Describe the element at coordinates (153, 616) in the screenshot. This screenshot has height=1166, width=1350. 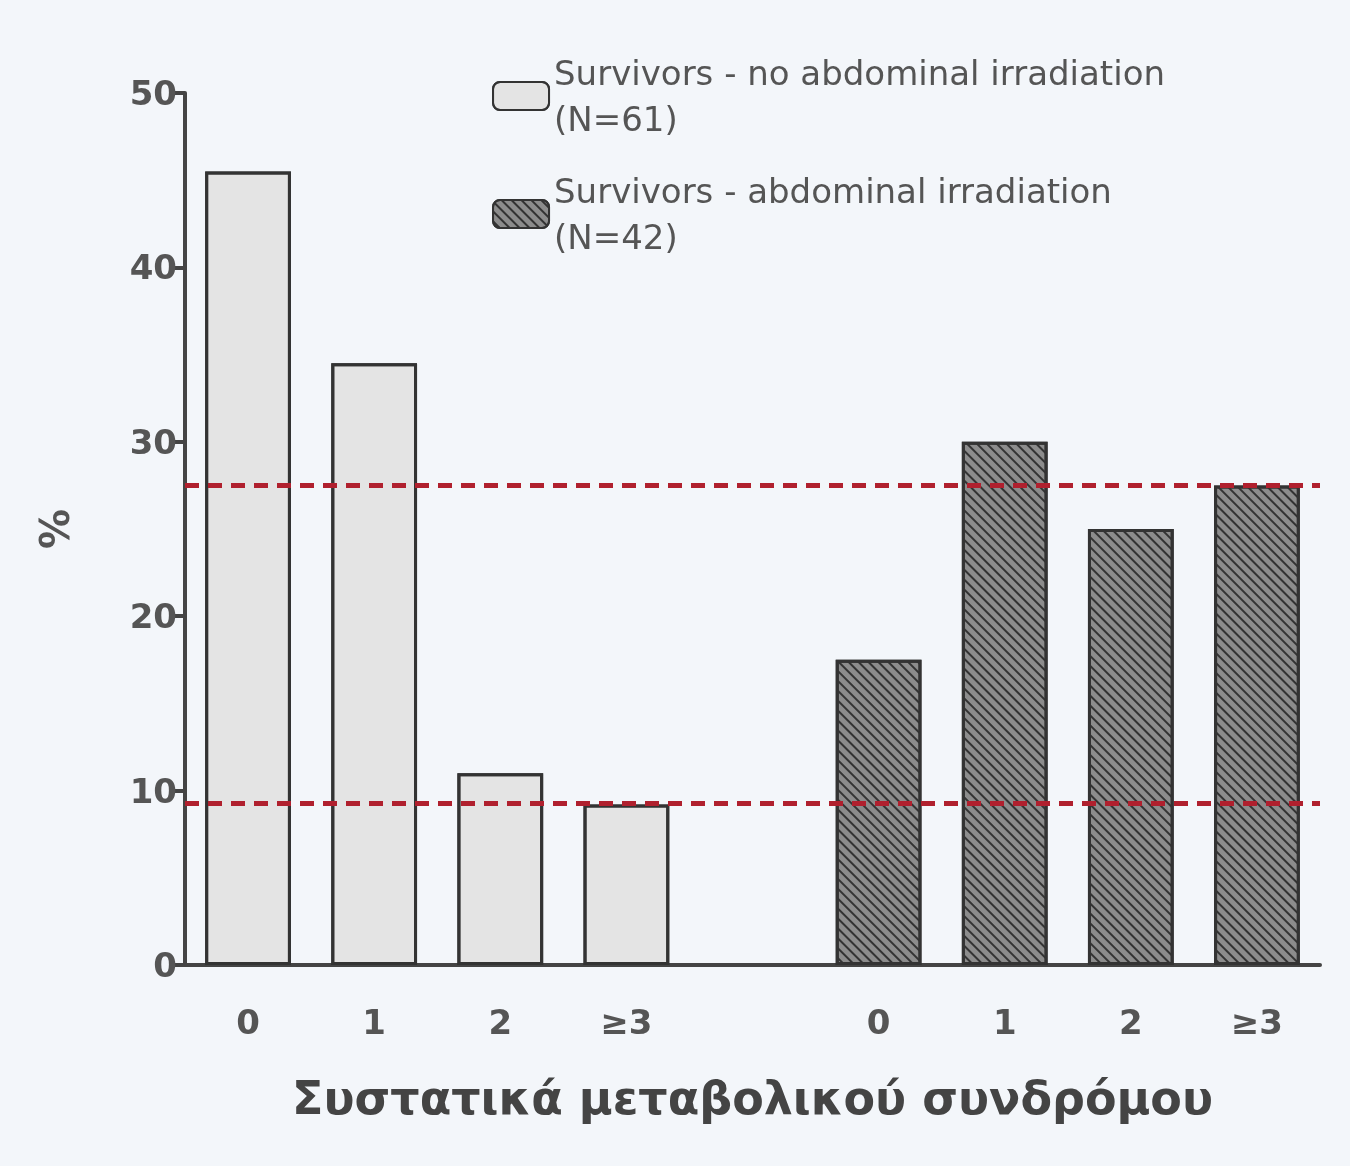
I see `y-tick-label: 20` at that location.